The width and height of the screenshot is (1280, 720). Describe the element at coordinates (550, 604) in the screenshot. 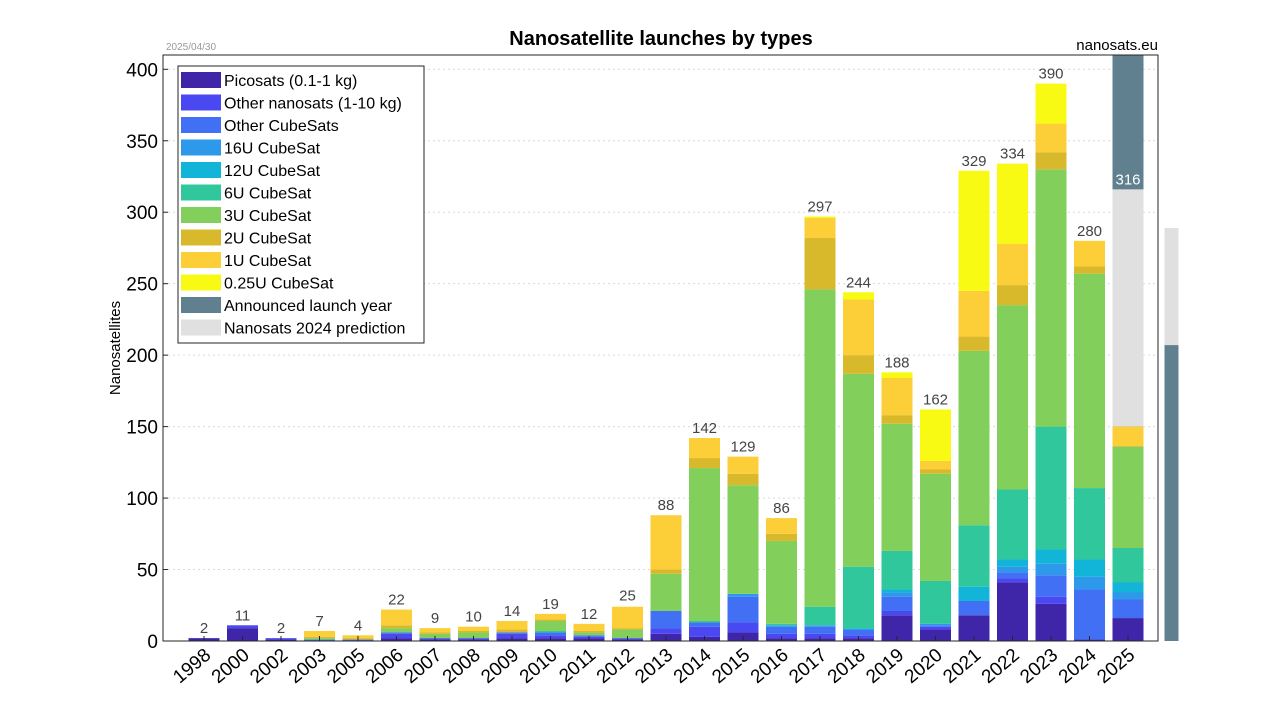

I see `total-label: 19` at that location.